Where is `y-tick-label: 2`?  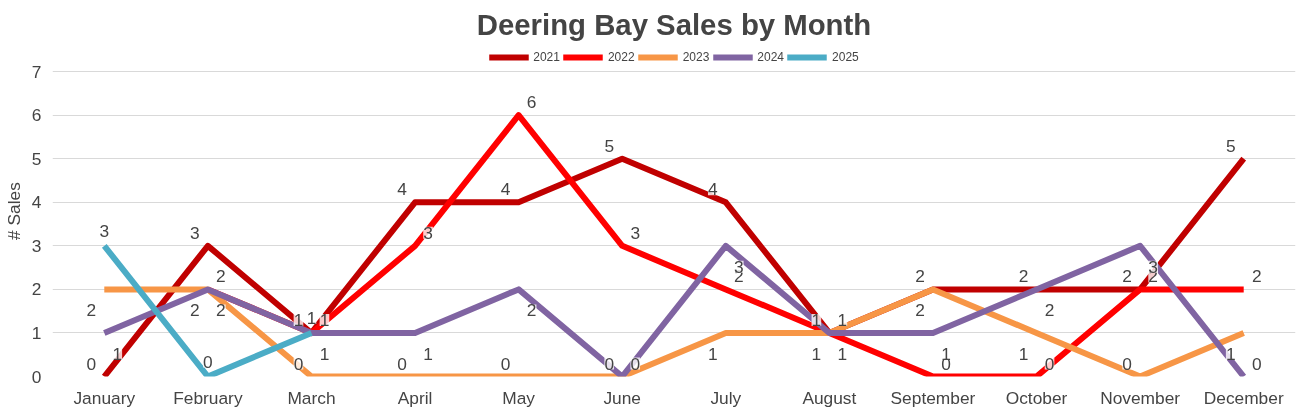 y-tick-label: 2 is located at coordinates (36, 289).